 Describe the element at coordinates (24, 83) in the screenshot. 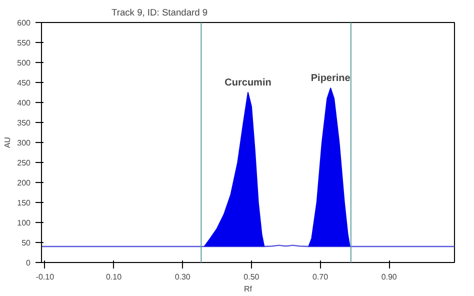

I see `y-tick-label: 450` at that location.